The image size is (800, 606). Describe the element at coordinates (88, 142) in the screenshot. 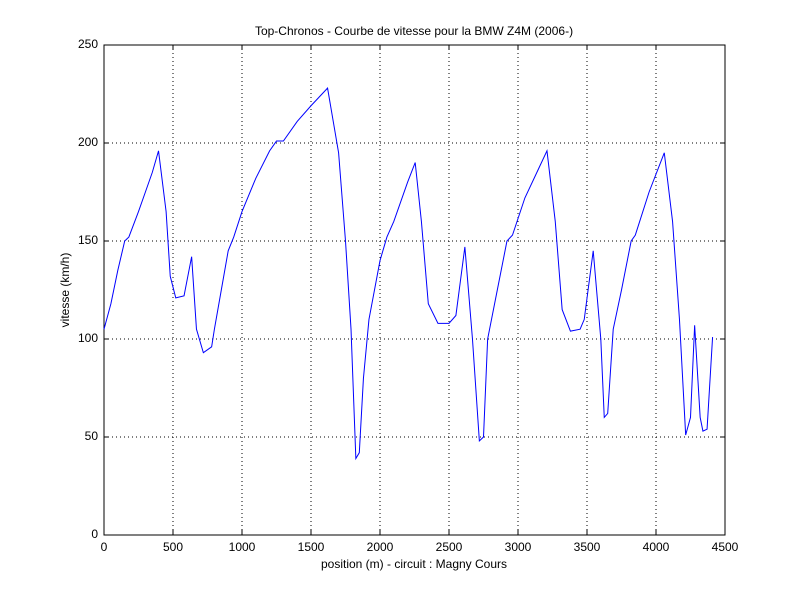

I see `y-tick-label: 200` at that location.